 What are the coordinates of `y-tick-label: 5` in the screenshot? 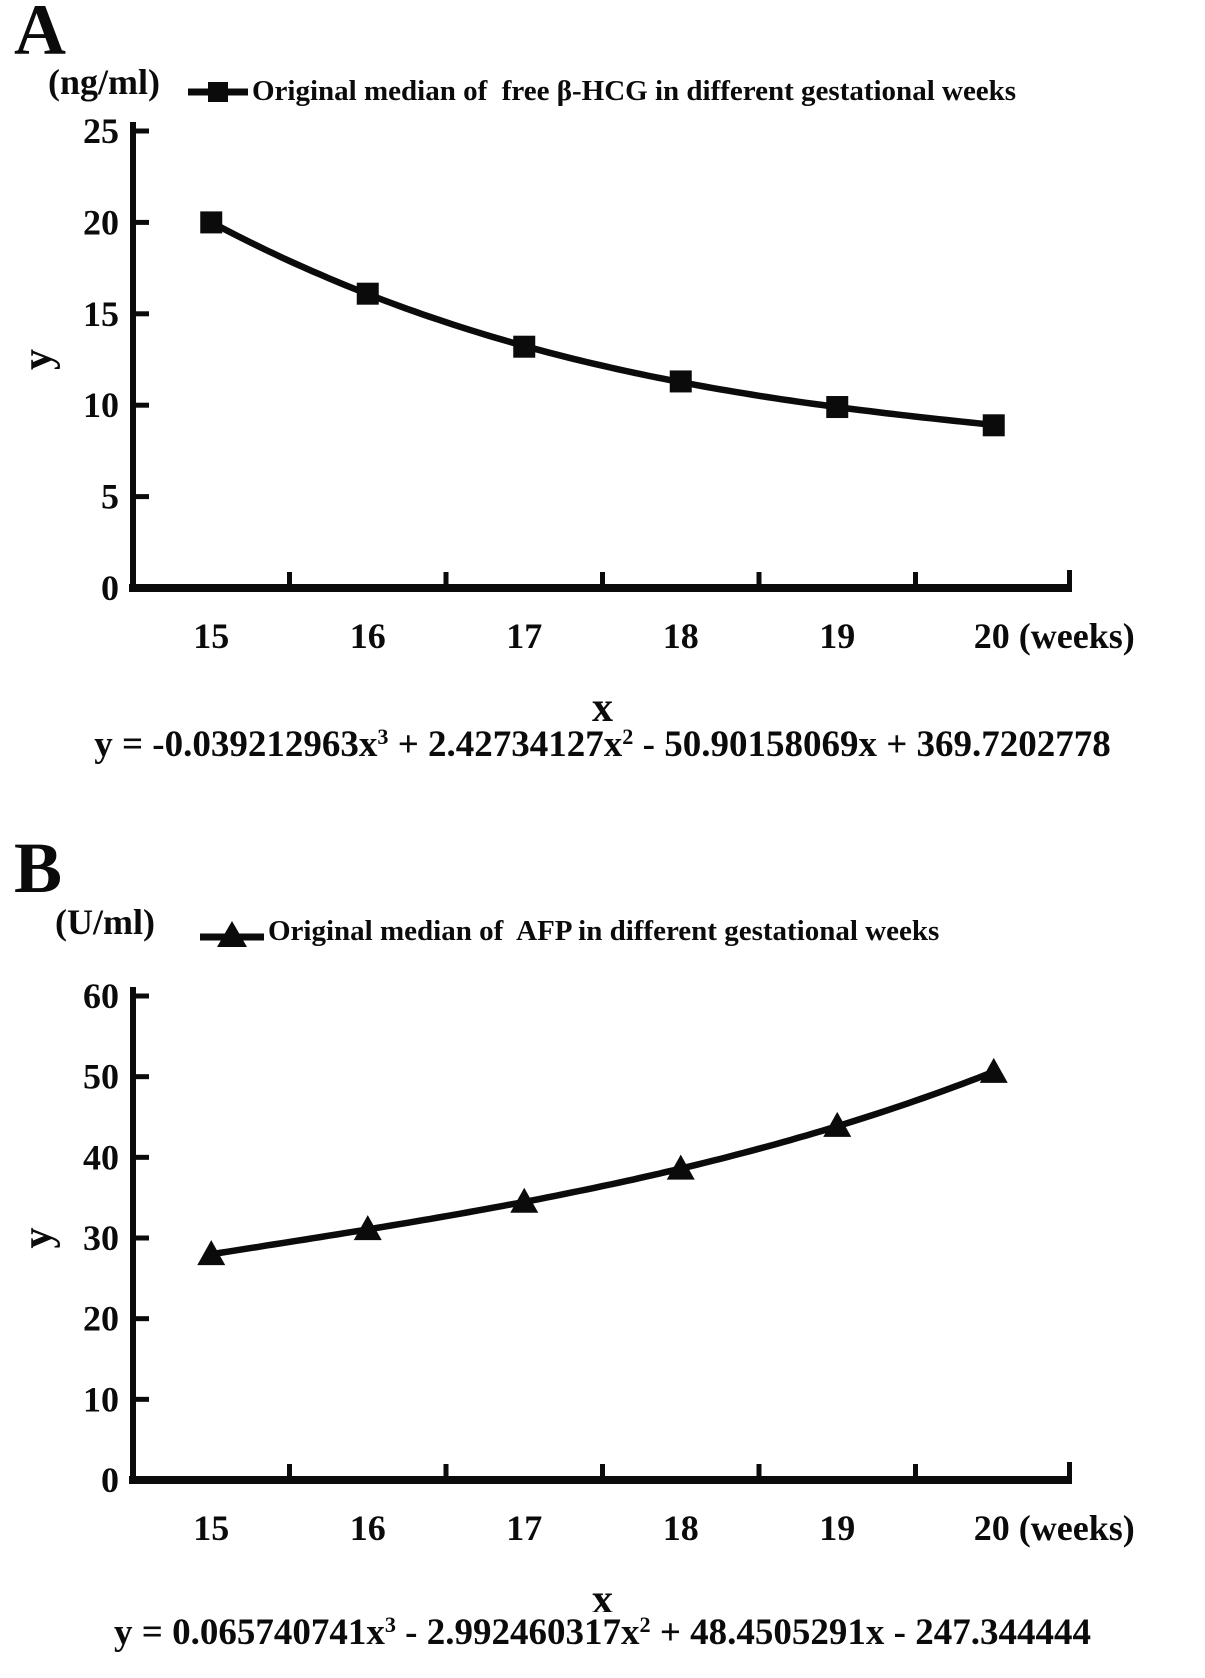 It's located at (110, 497).